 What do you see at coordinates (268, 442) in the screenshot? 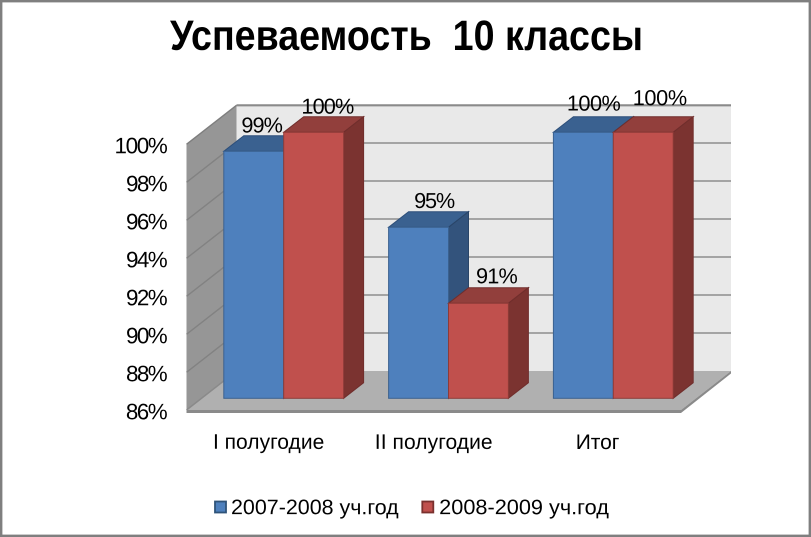
I see `svg-text: I полугодие` at bounding box center [268, 442].